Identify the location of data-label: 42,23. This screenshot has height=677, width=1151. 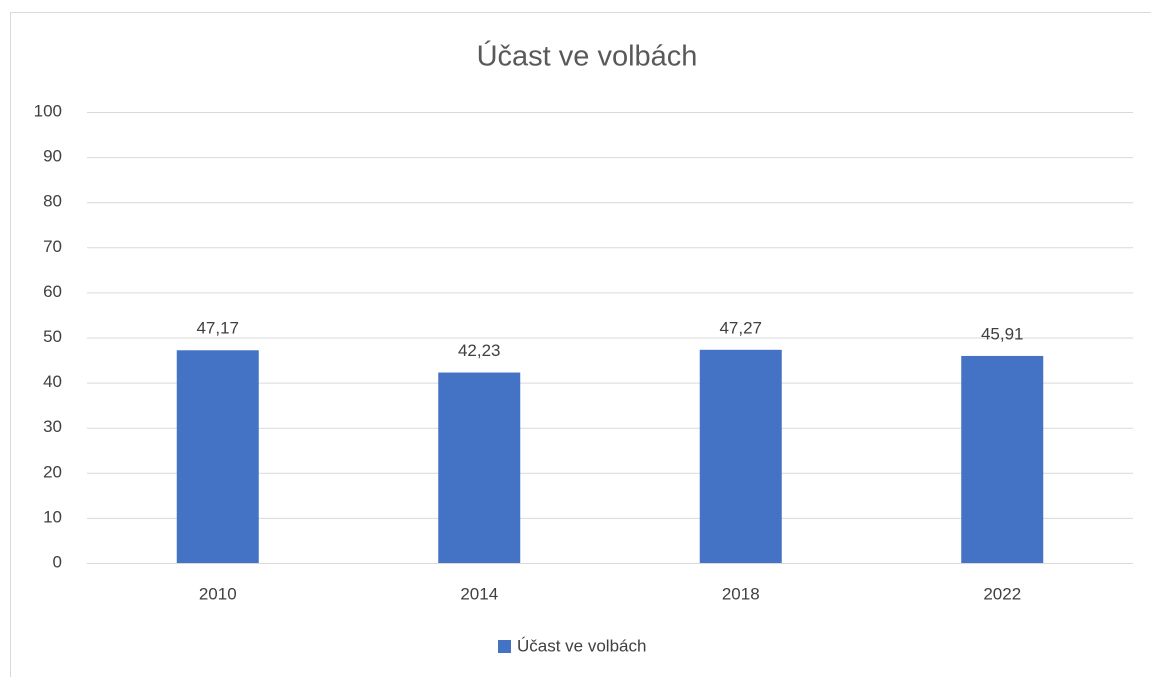
(479, 350).